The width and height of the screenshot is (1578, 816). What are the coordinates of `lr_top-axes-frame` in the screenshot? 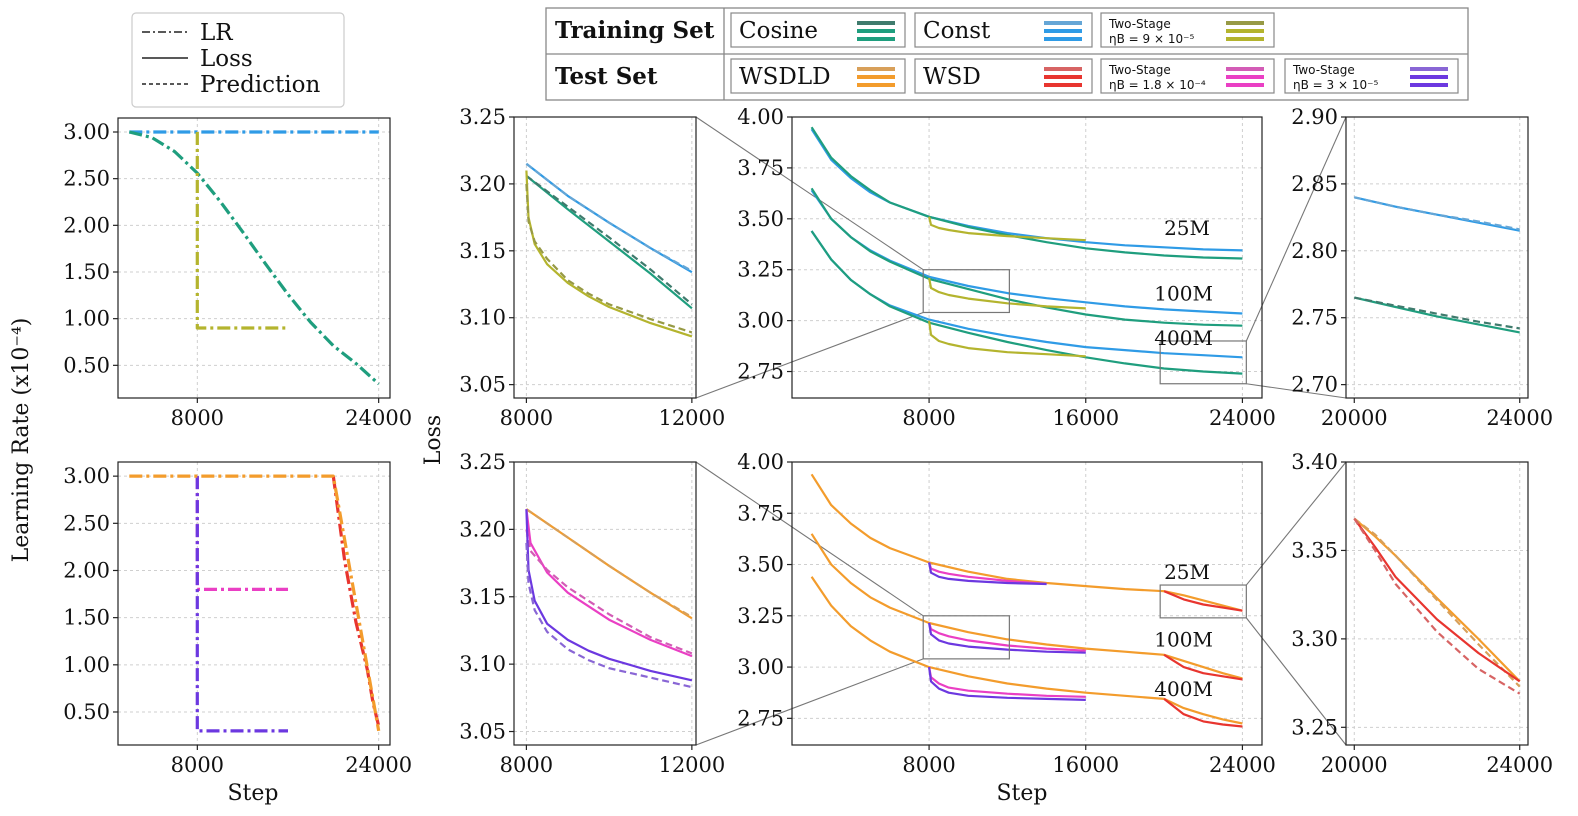 It's located at (254, 258).